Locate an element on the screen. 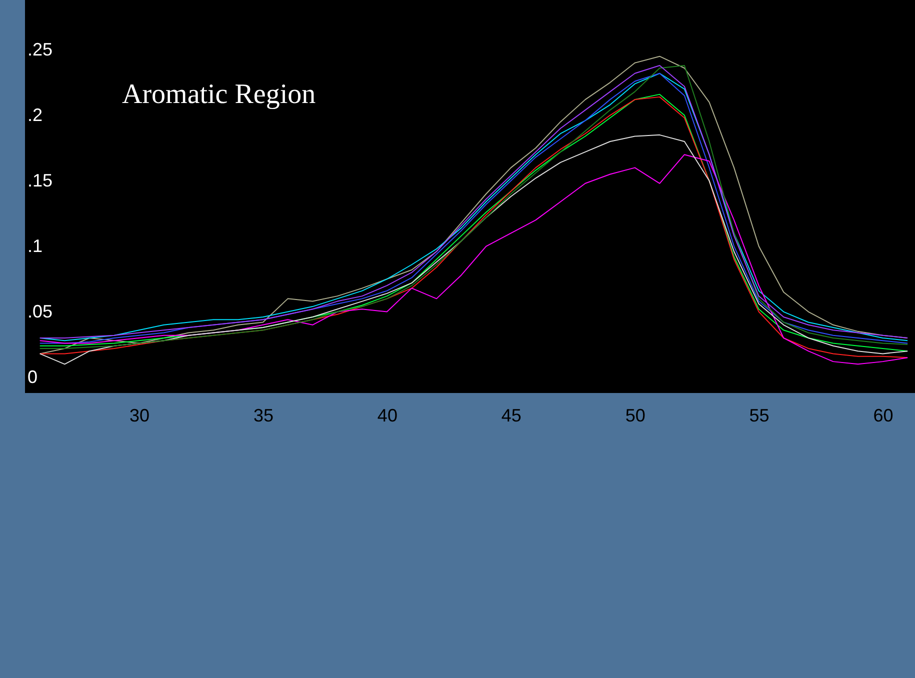 This screenshot has width=915, height=678. y-tick-label: .05 is located at coordinates (40, 311).